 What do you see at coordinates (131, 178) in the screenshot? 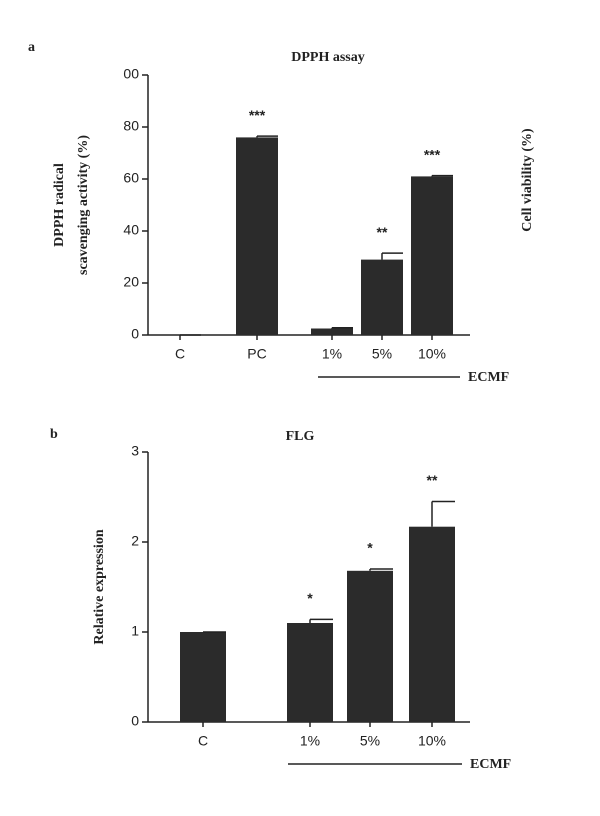
I see `y-tick-label: 60` at bounding box center [131, 178].